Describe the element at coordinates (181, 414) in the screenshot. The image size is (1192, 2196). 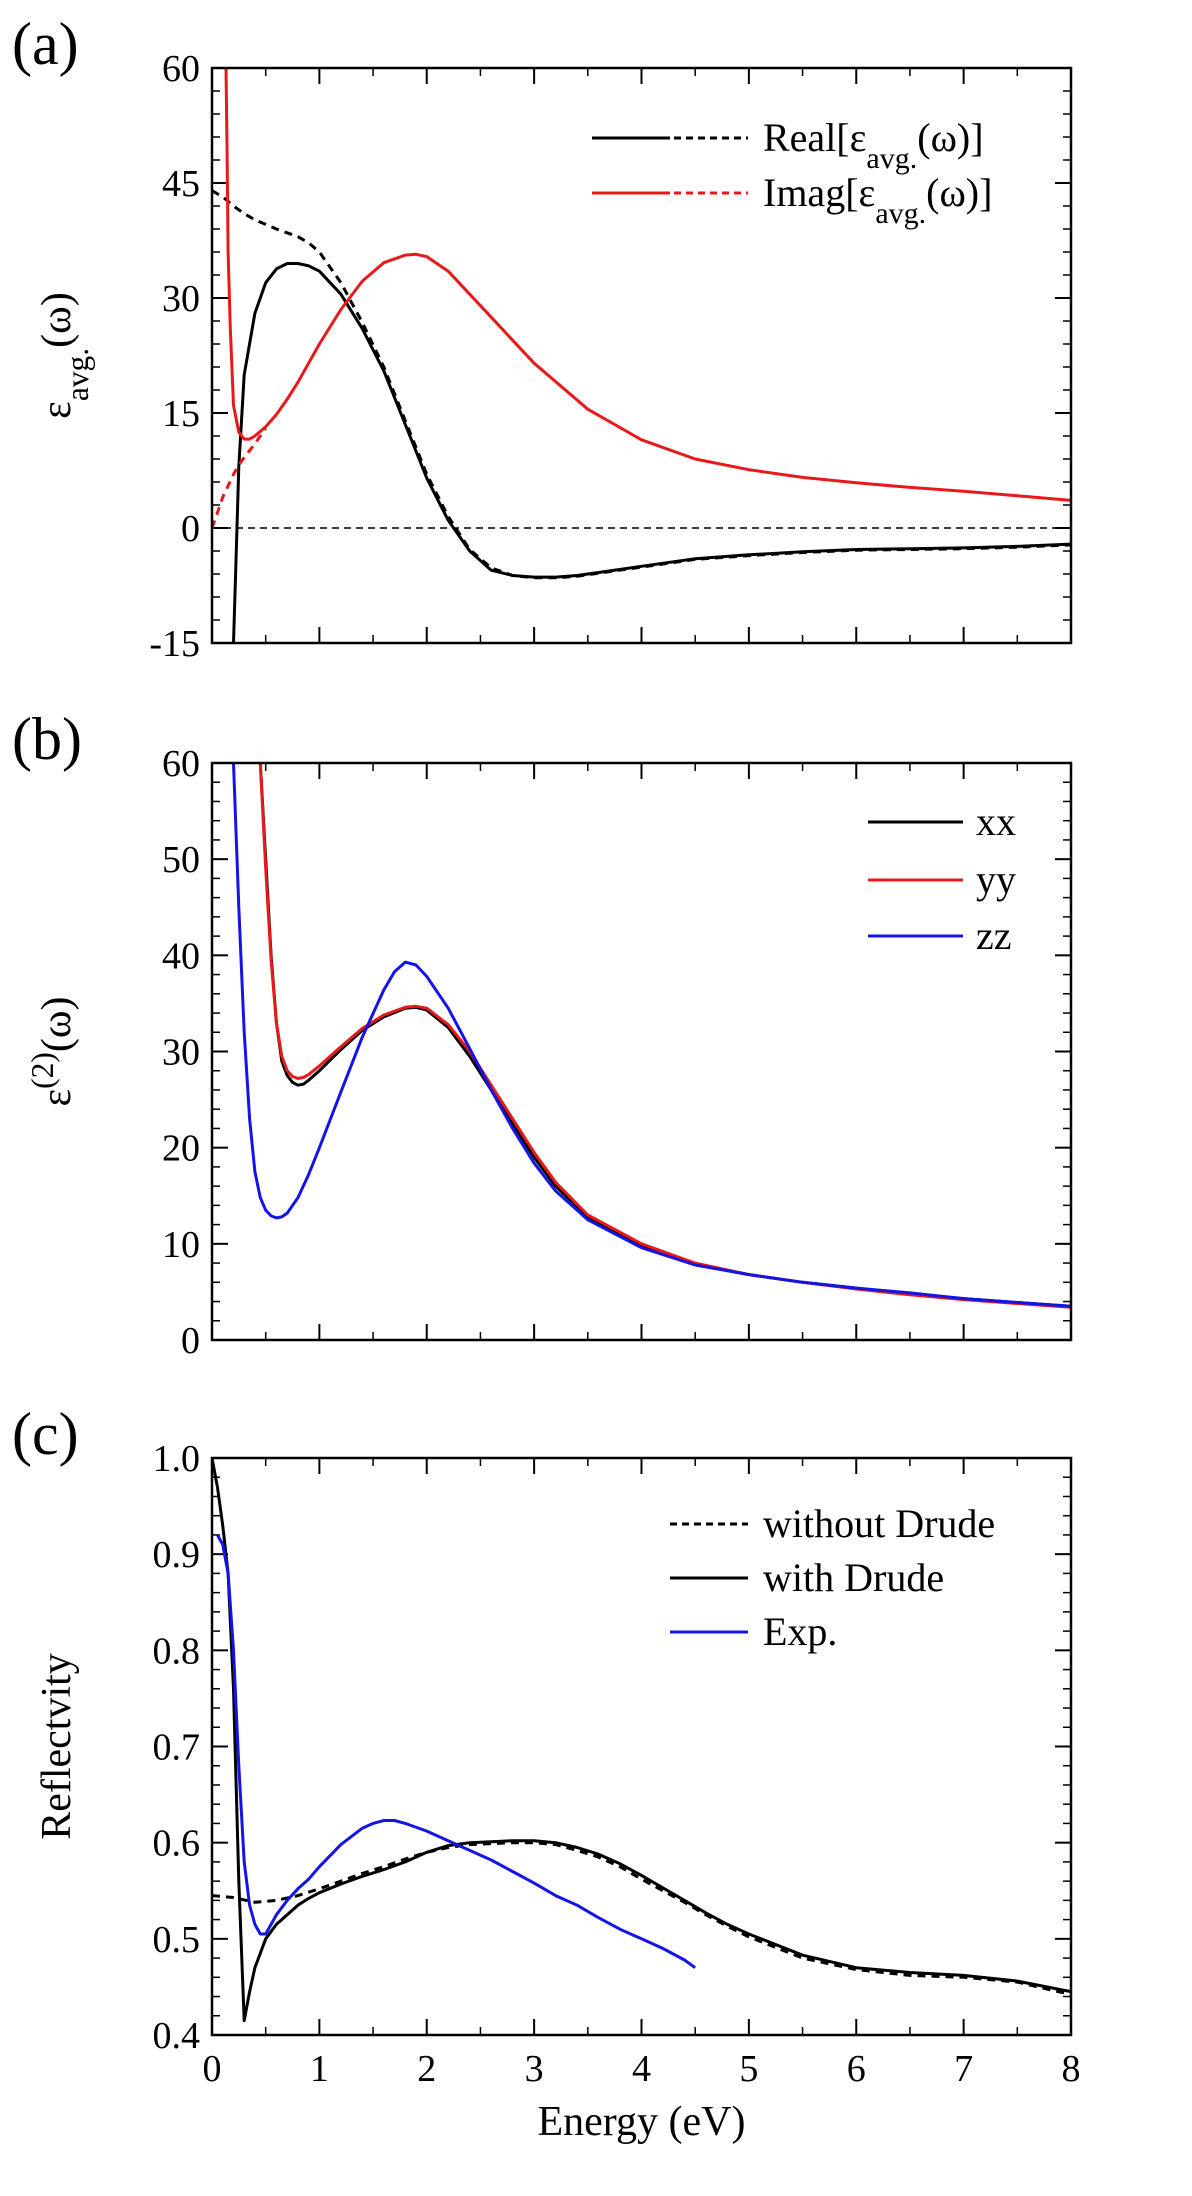
I see `y-tick-label: 15` at that location.